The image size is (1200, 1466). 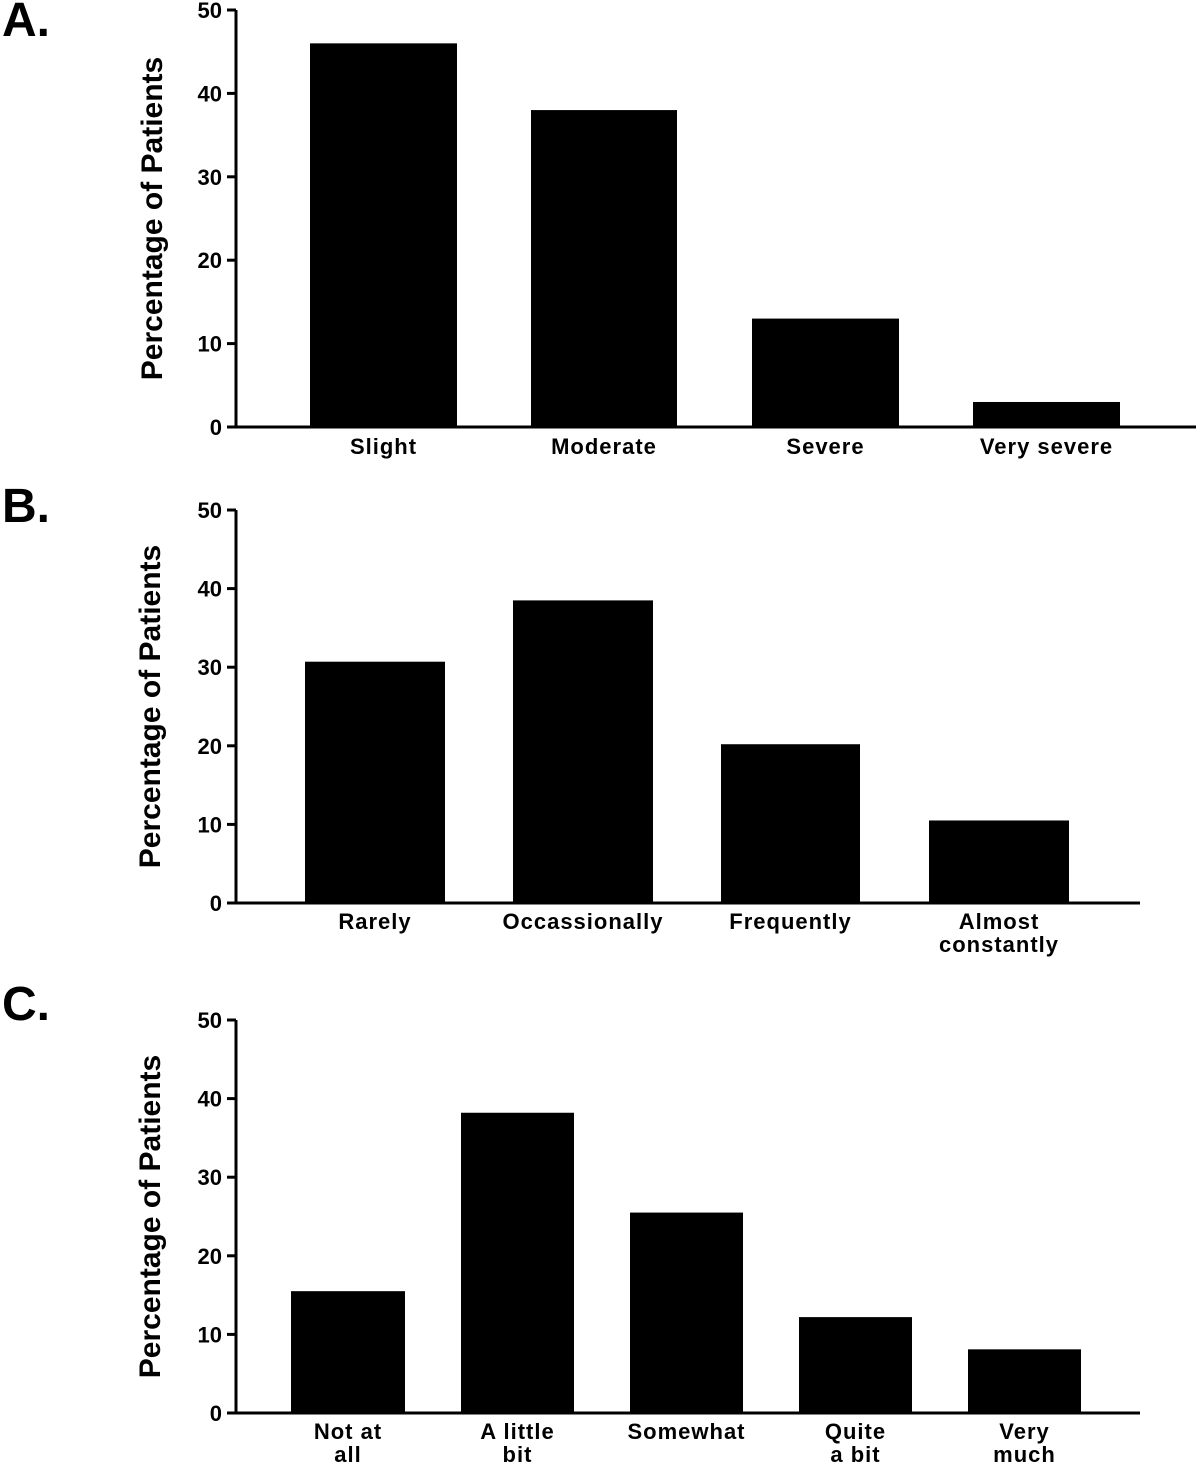 I want to click on x-tick-label: Not at all, so click(x=348, y=1442).